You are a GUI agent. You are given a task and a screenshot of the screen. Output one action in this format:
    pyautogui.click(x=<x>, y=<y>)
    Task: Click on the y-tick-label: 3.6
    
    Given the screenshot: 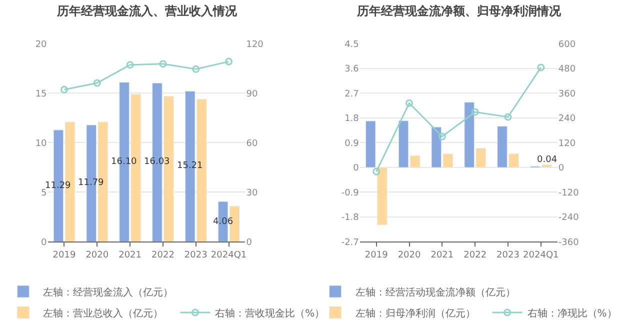 What is the action you would take?
    pyautogui.click(x=352, y=69)
    